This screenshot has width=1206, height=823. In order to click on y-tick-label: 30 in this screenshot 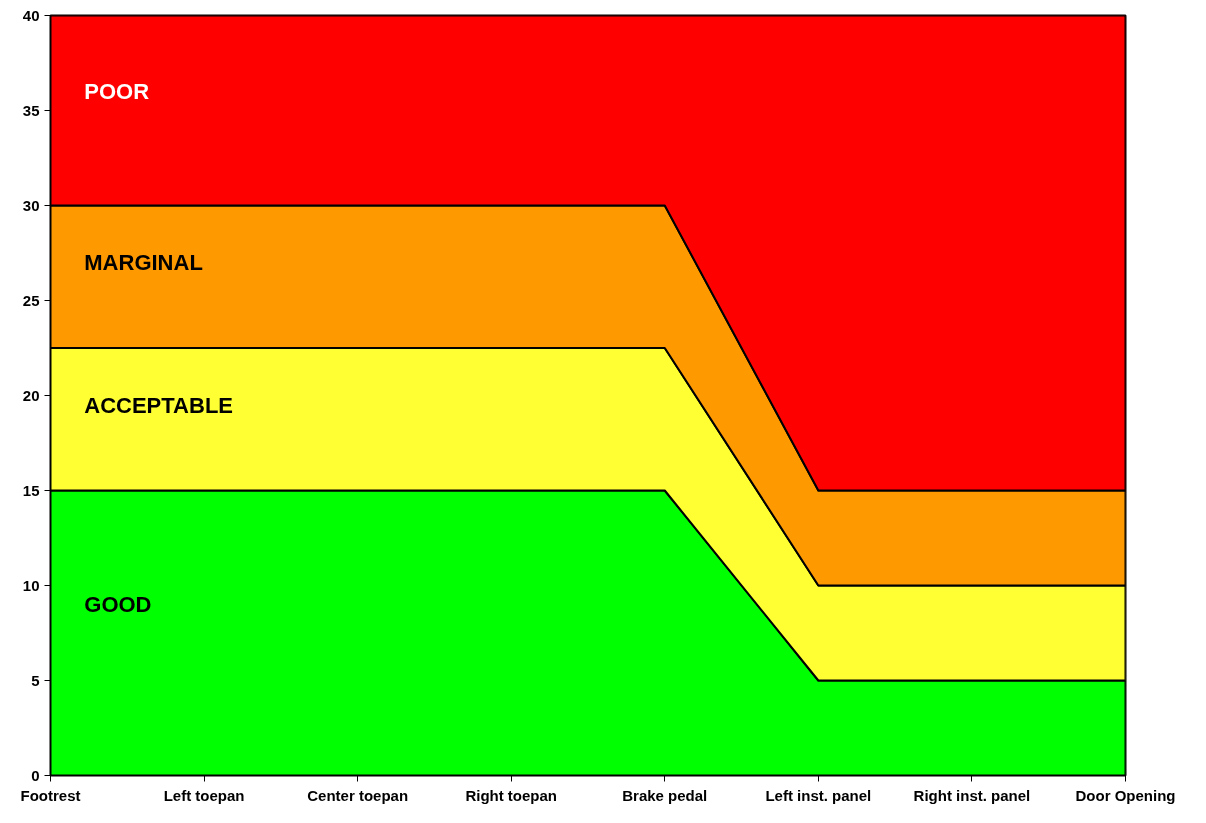, I will do `click(31, 205)`.